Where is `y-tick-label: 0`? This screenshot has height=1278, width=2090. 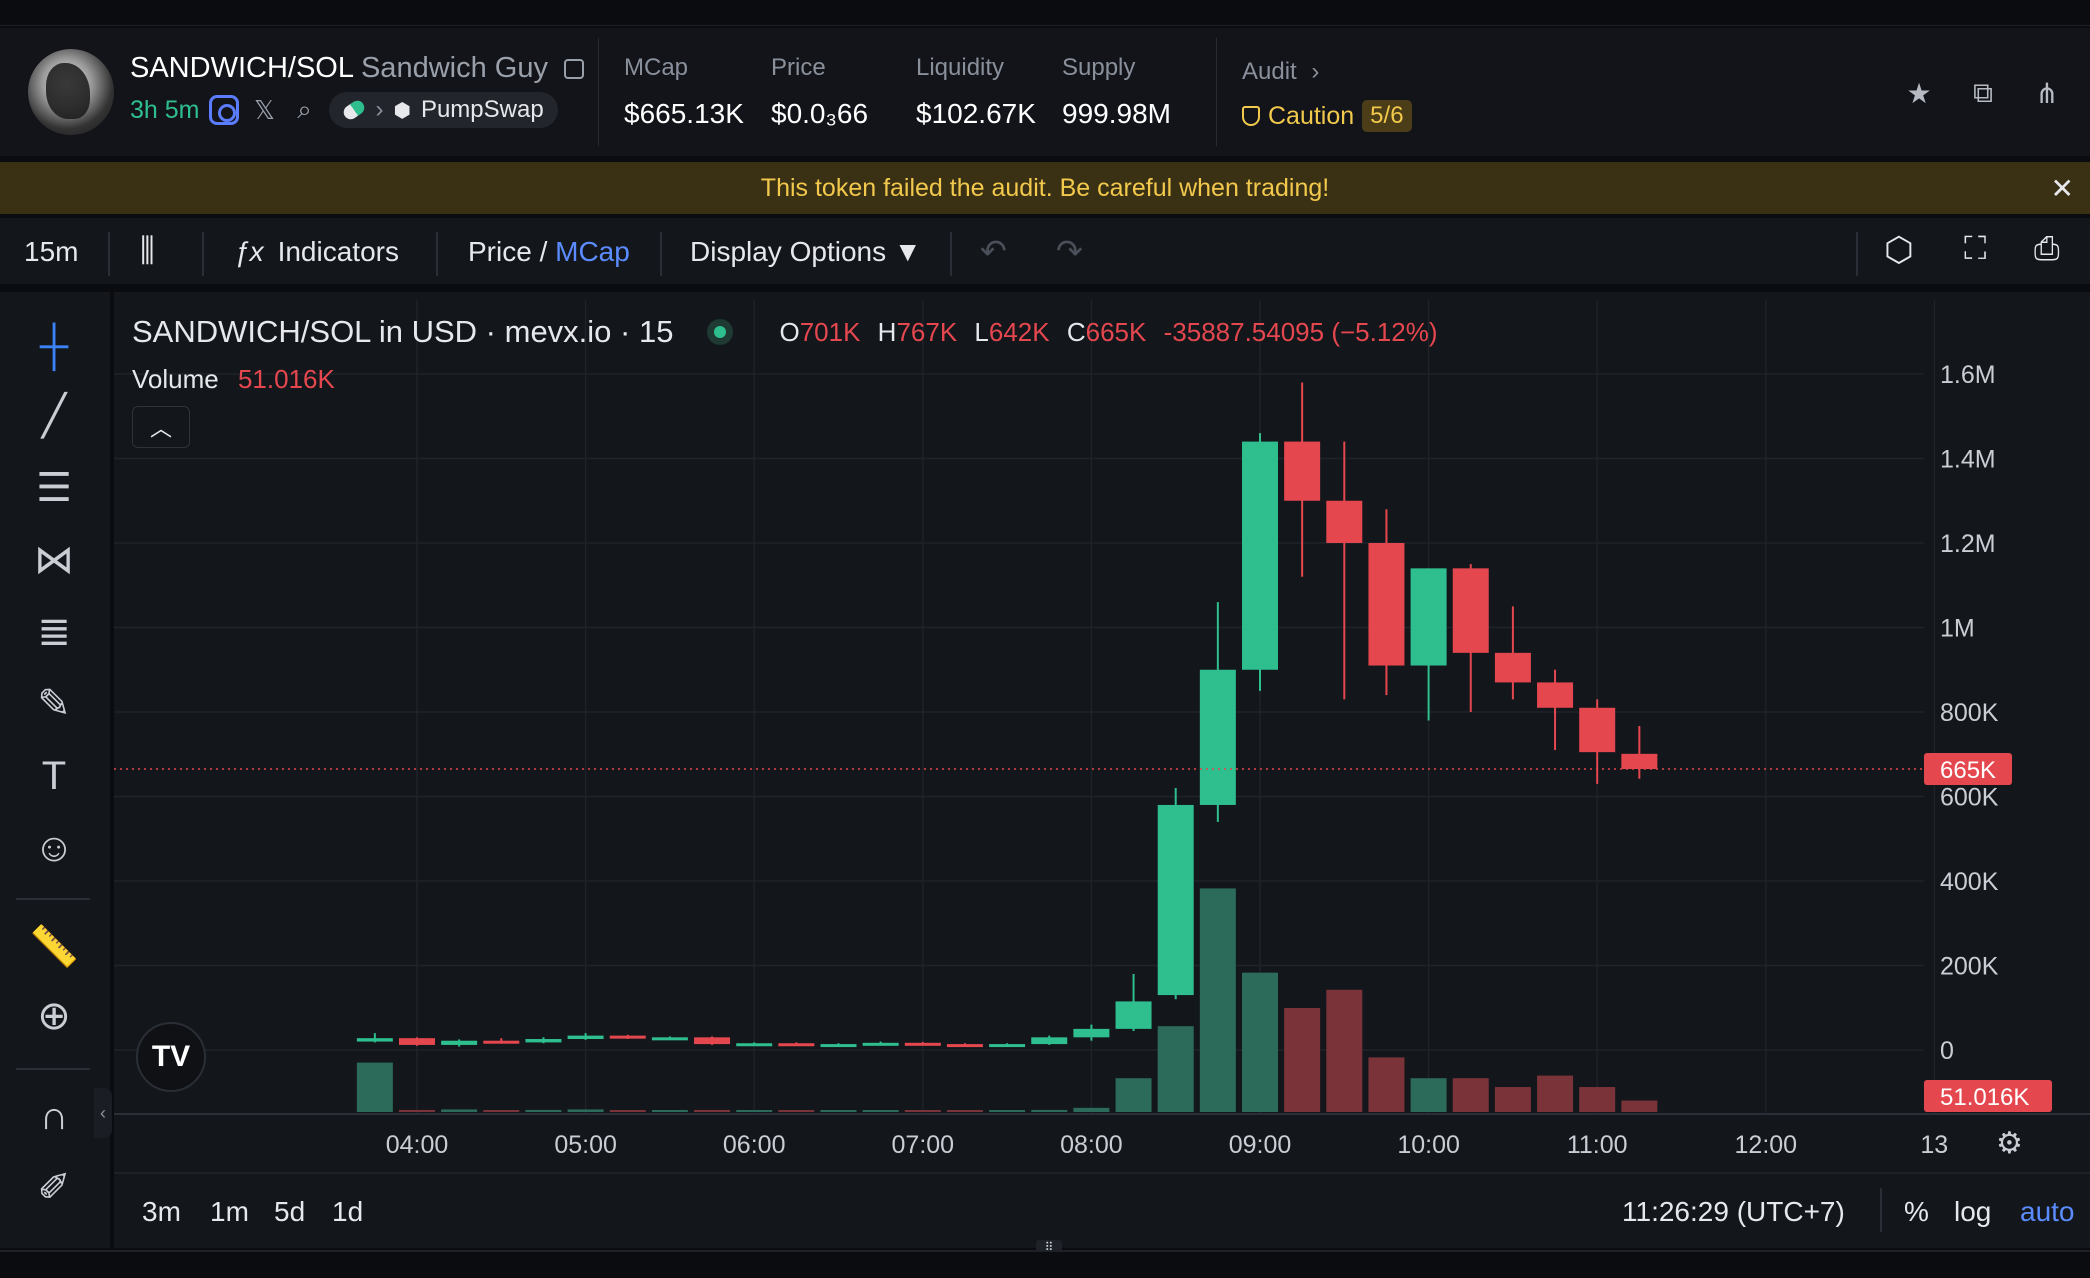
y-tick-label: 0 is located at coordinates (1947, 1051).